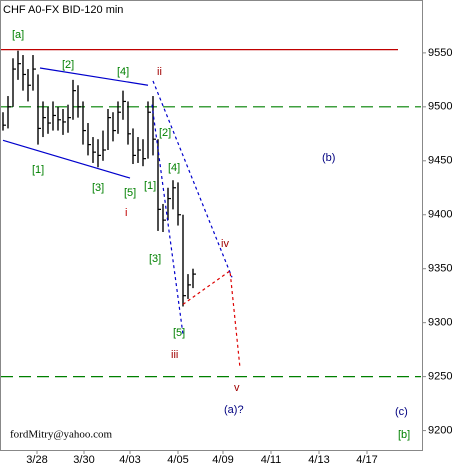  Describe the element at coordinates (401, 412) in the screenshot. I see `wave-label: (c)` at that location.